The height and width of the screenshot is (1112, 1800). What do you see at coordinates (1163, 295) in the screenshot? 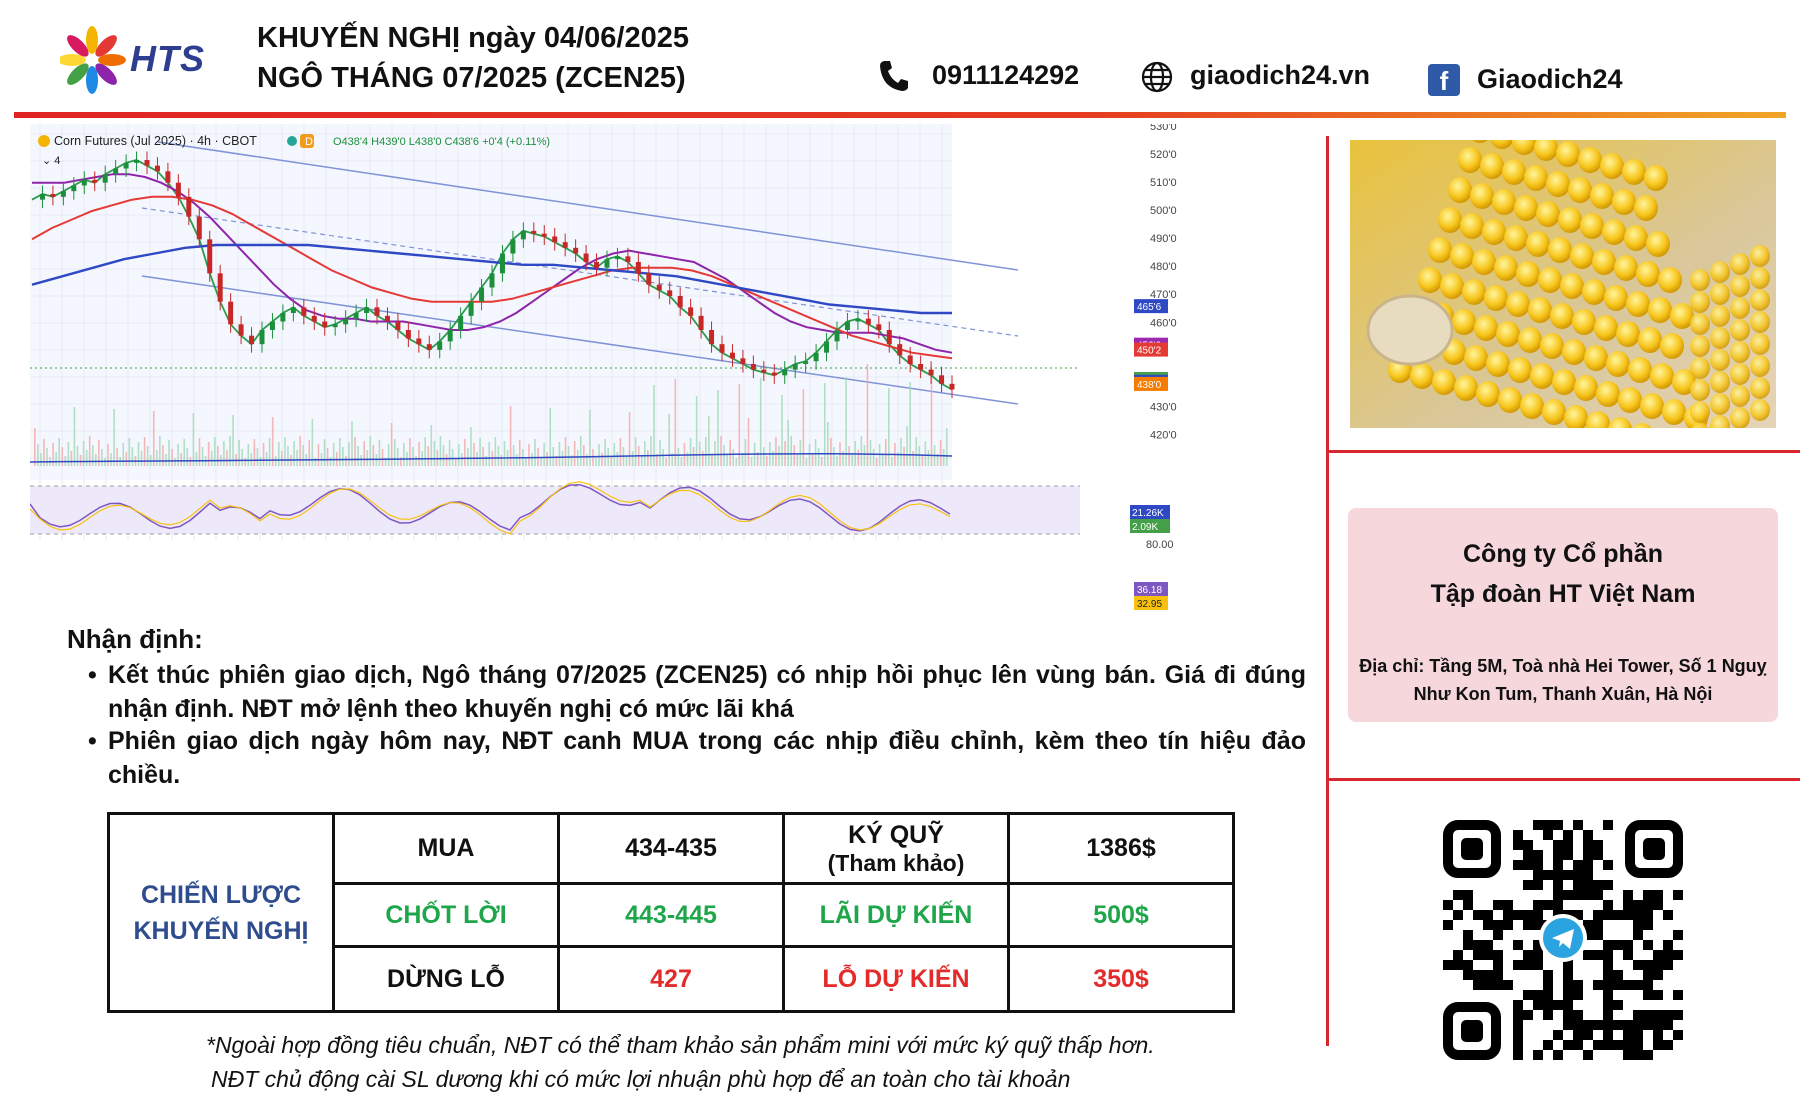
I see `price-tick-label: 470'0` at bounding box center [1163, 295].